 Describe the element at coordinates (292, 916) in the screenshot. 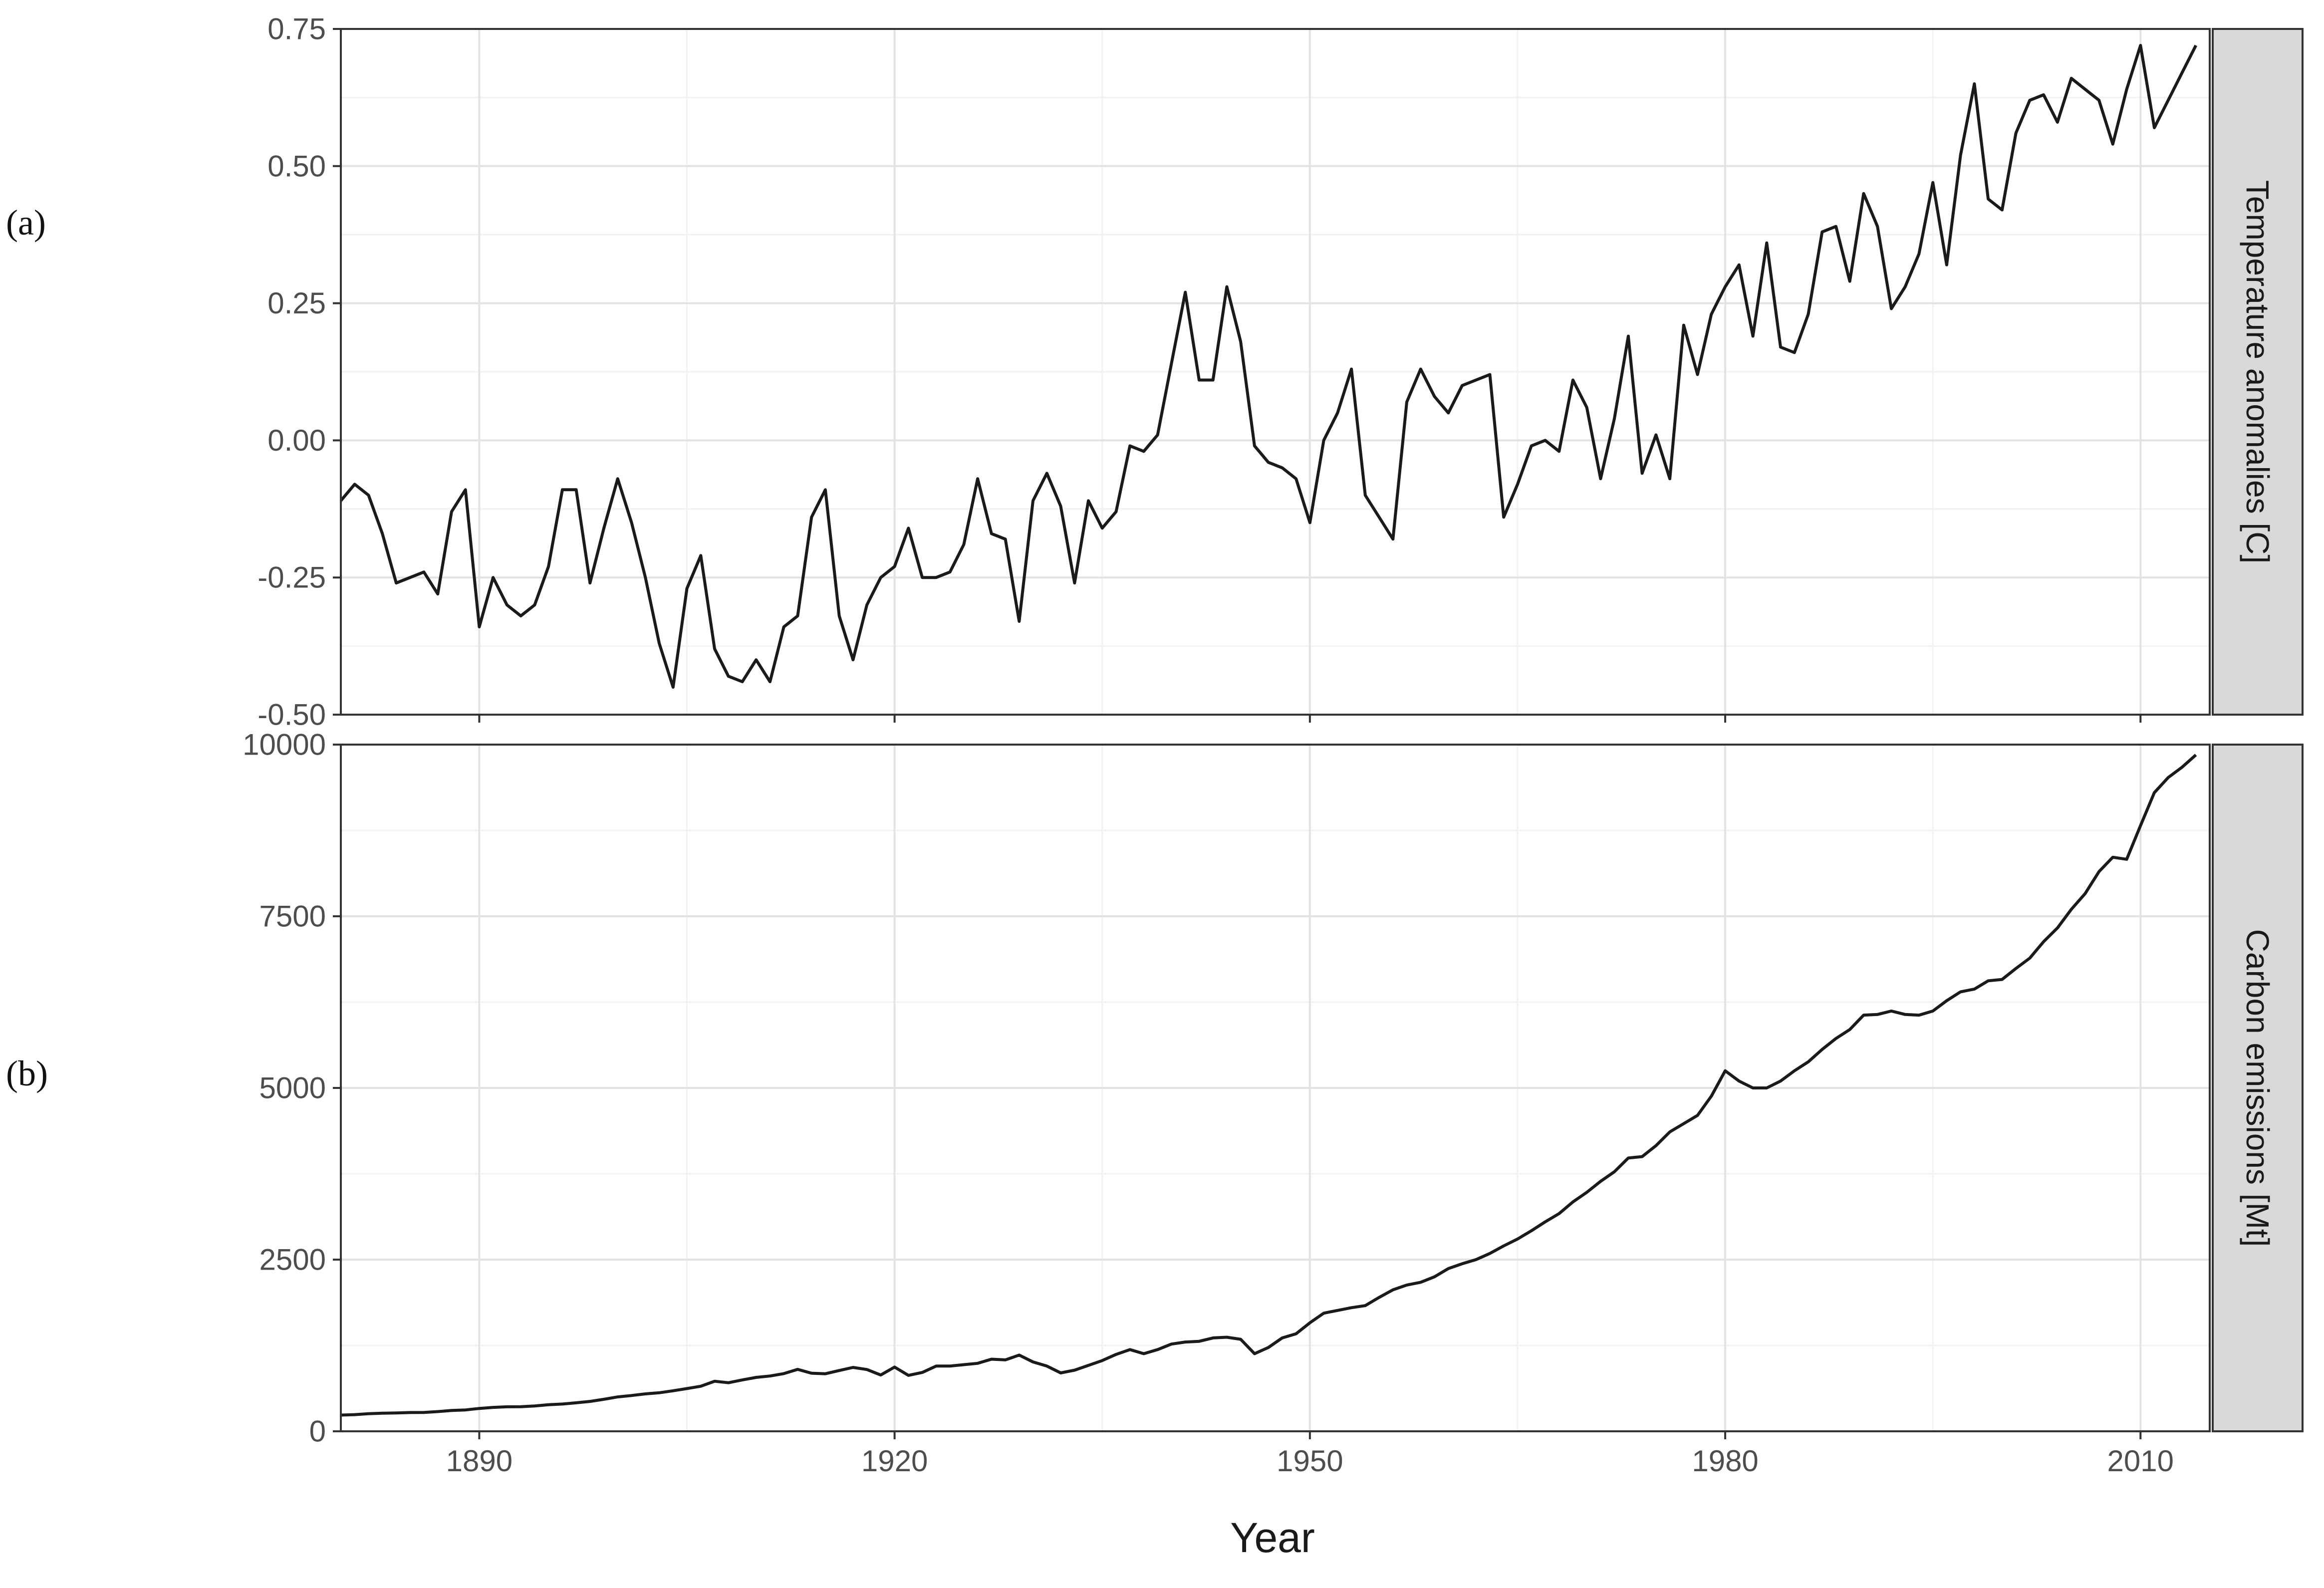

I see `y-tick-label: 7500` at that location.